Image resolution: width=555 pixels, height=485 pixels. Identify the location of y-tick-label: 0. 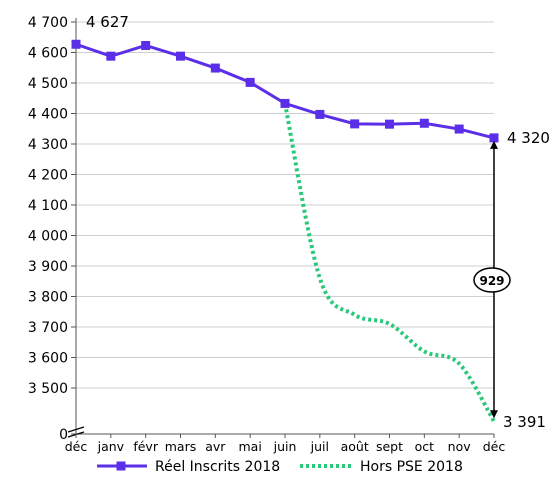
(63, 435).